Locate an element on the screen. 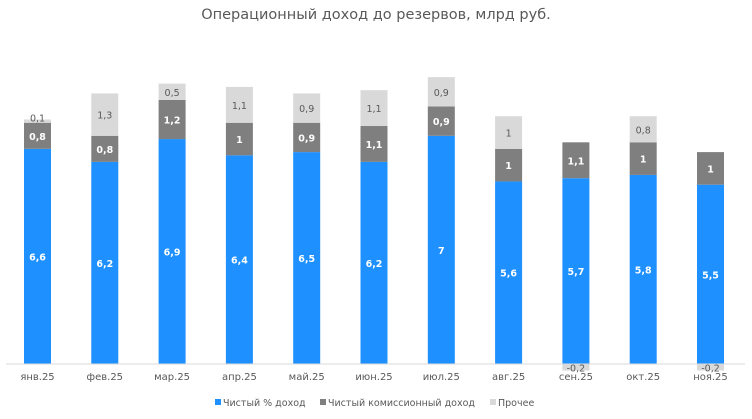 This screenshot has height=419, width=752. data-label: 0,1 is located at coordinates (37, 119).